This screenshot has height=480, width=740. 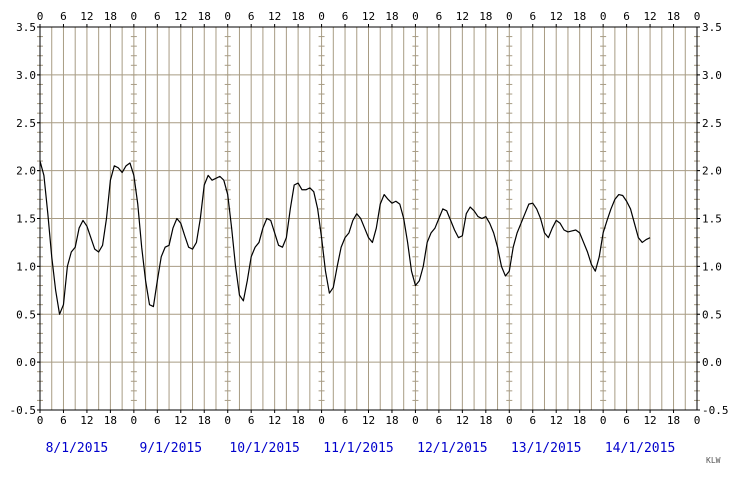 What do you see at coordinates (26, 171) in the screenshot?
I see `y-tick-label-left: 2.0` at bounding box center [26, 171].